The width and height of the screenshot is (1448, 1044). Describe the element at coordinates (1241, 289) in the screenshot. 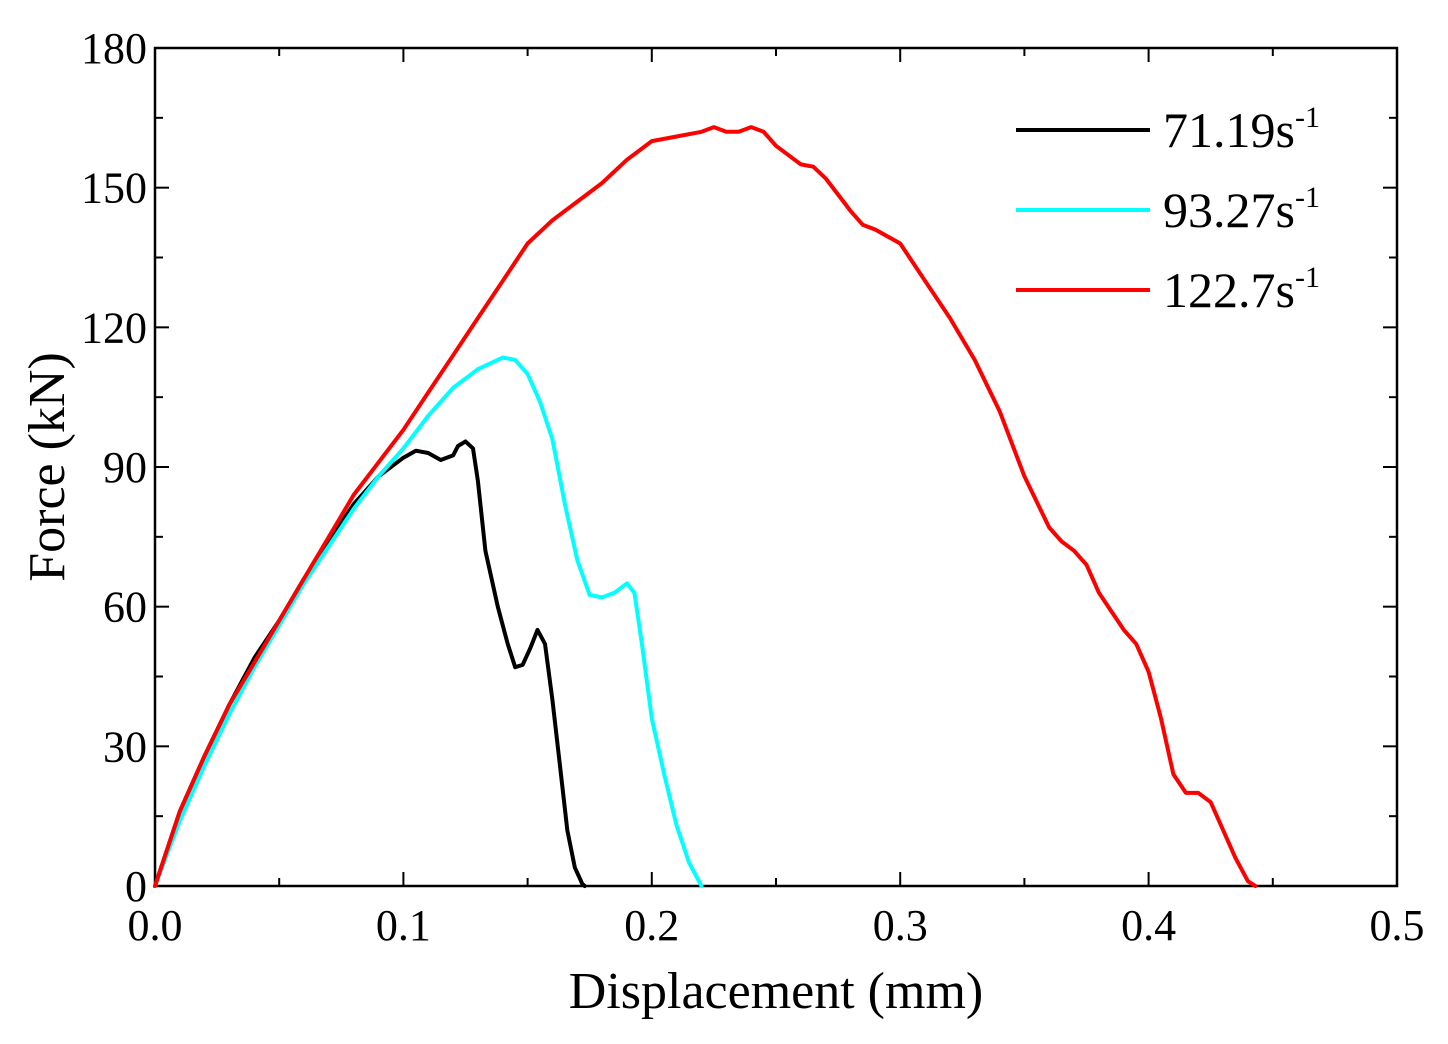

I see `legend-label-3: 122.7s-1` at that location.